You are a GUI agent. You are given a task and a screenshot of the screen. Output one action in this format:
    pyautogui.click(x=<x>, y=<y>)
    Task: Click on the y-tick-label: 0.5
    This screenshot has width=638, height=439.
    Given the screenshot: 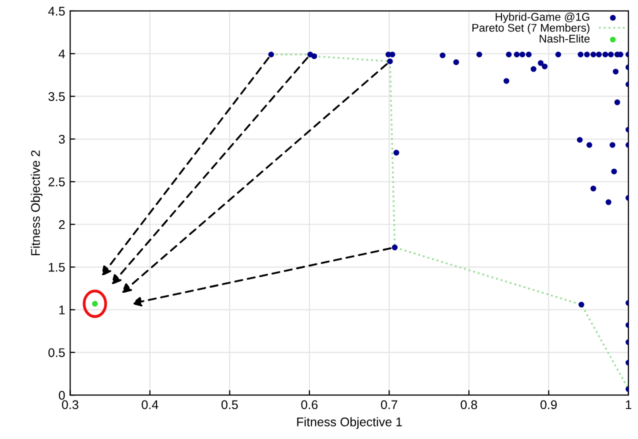 What is the action you would take?
    pyautogui.click(x=56, y=353)
    